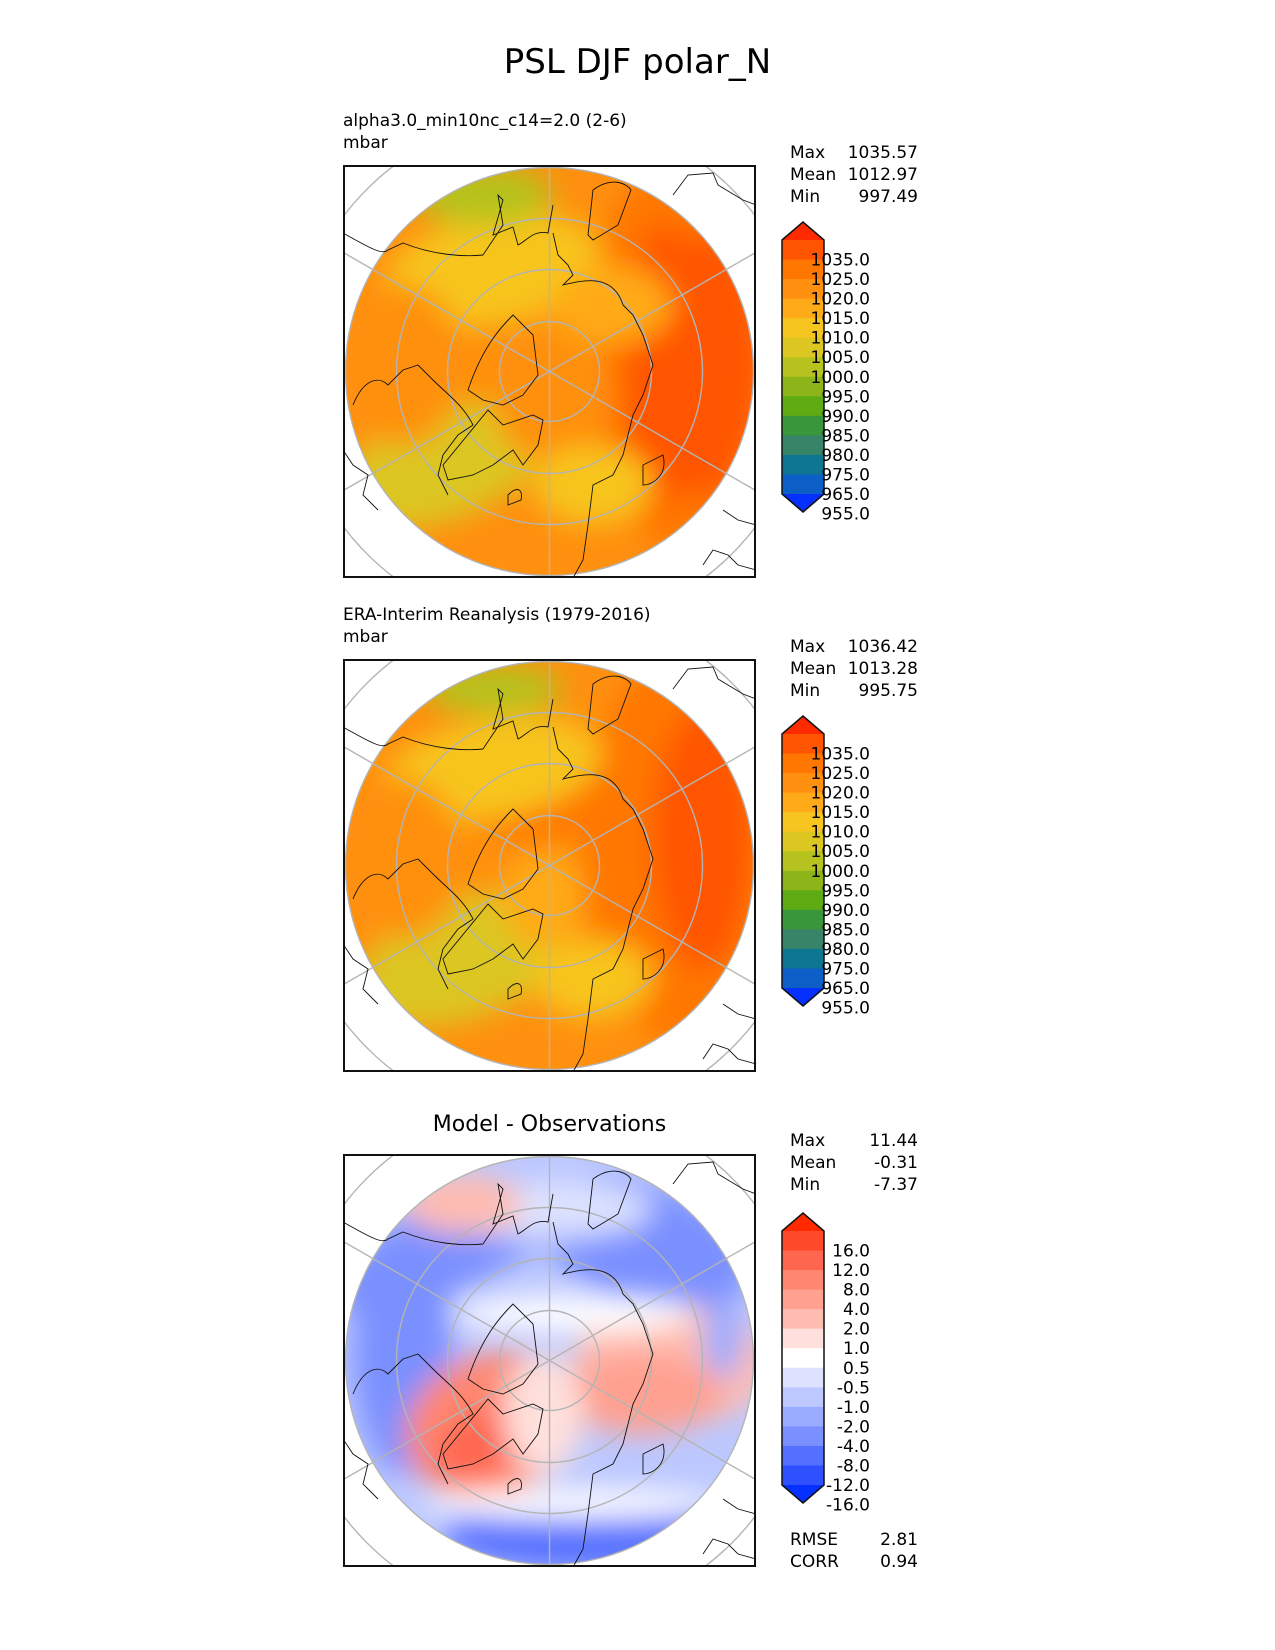 The height and width of the screenshot is (1650, 1275). I want to click on panel-3-stats: Max 11.44 Mean -0.31 Min -7.37, so click(854, 1163).